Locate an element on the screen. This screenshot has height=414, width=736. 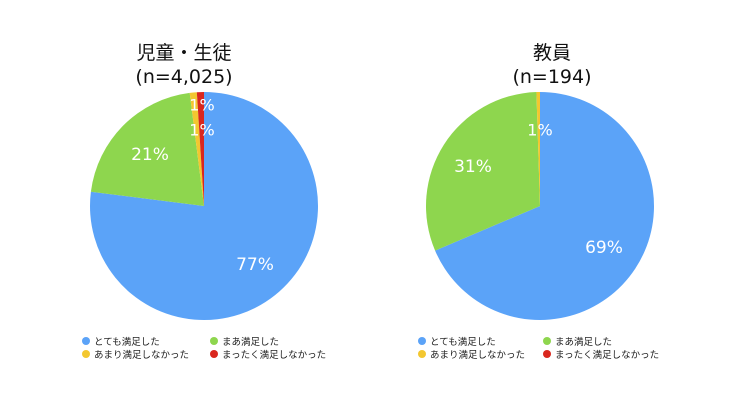
pie-data-label: 31% is located at coordinates (473, 167).